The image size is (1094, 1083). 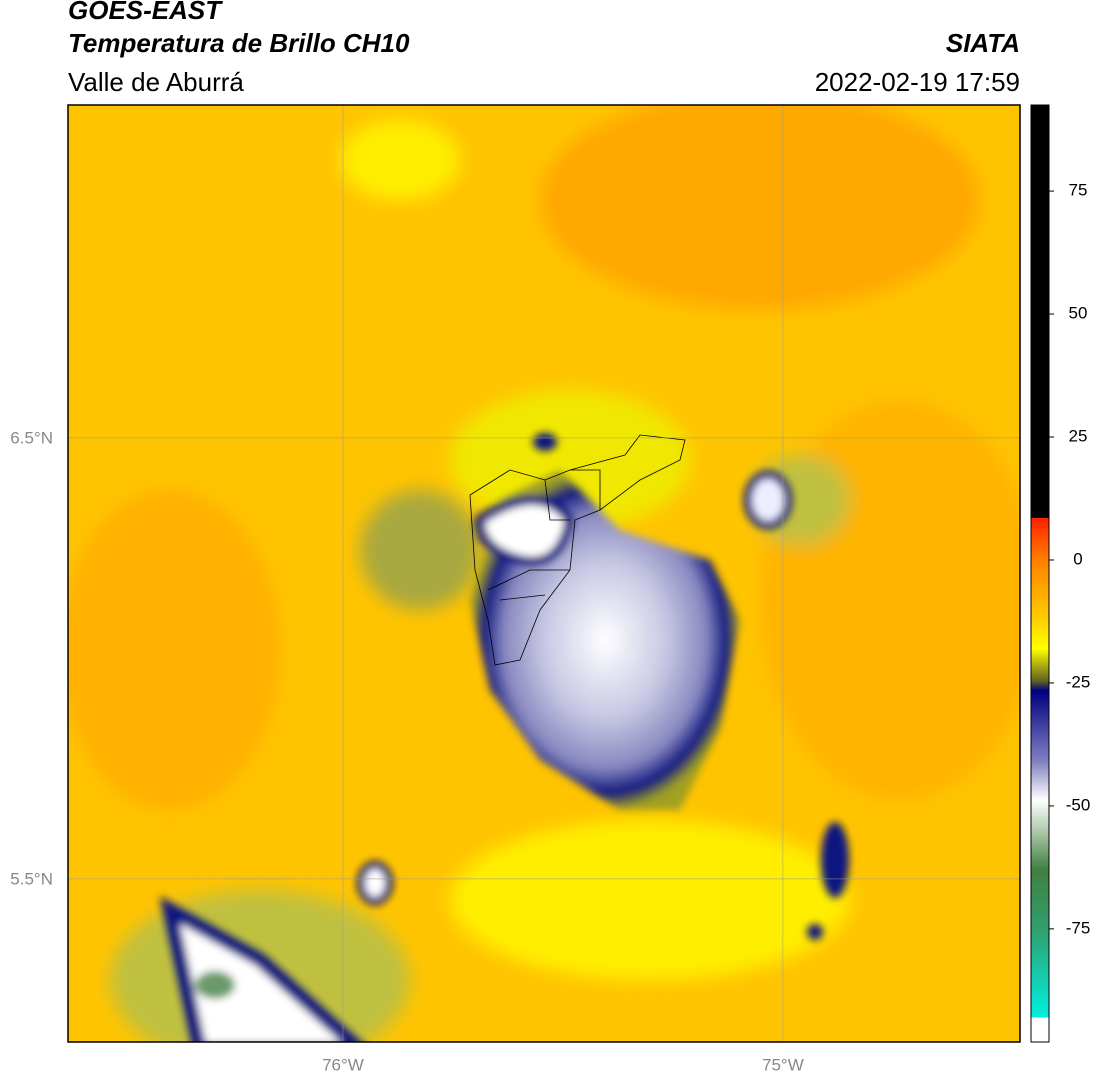 What do you see at coordinates (343, 1064) in the screenshot?
I see `x-tick-label: 76°W` at bounding box center [343, 1064].